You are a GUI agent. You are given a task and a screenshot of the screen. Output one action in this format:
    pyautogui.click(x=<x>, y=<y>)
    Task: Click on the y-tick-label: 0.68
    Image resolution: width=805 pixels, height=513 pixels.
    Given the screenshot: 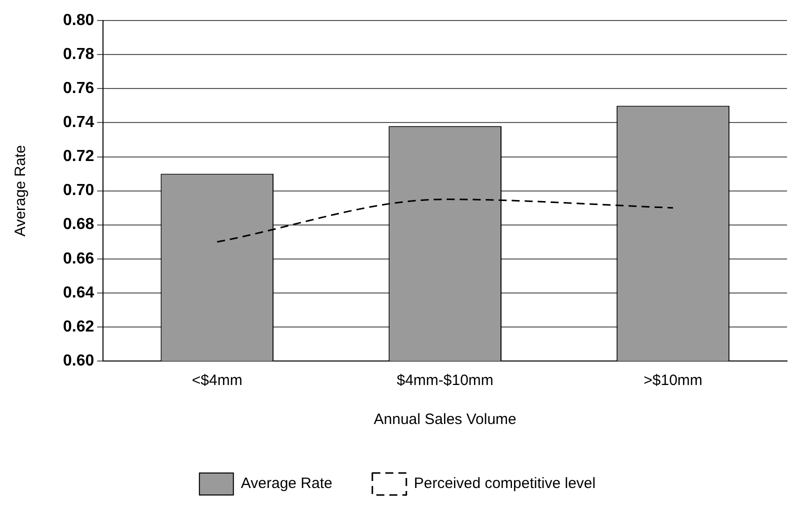 What is the action you would take?
    pyautogui.click(x=78, y=225)
    